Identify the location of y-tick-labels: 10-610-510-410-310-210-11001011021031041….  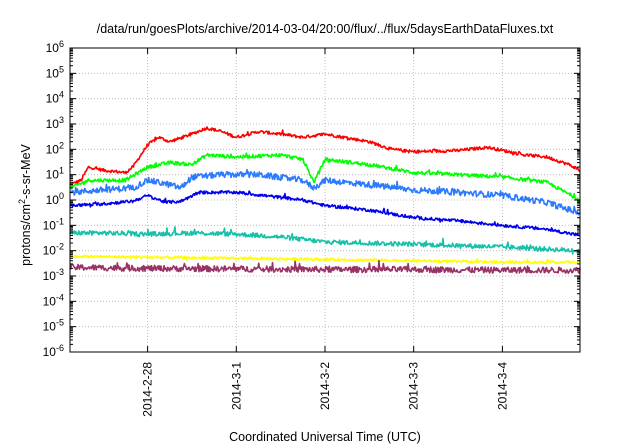
(53, 199).